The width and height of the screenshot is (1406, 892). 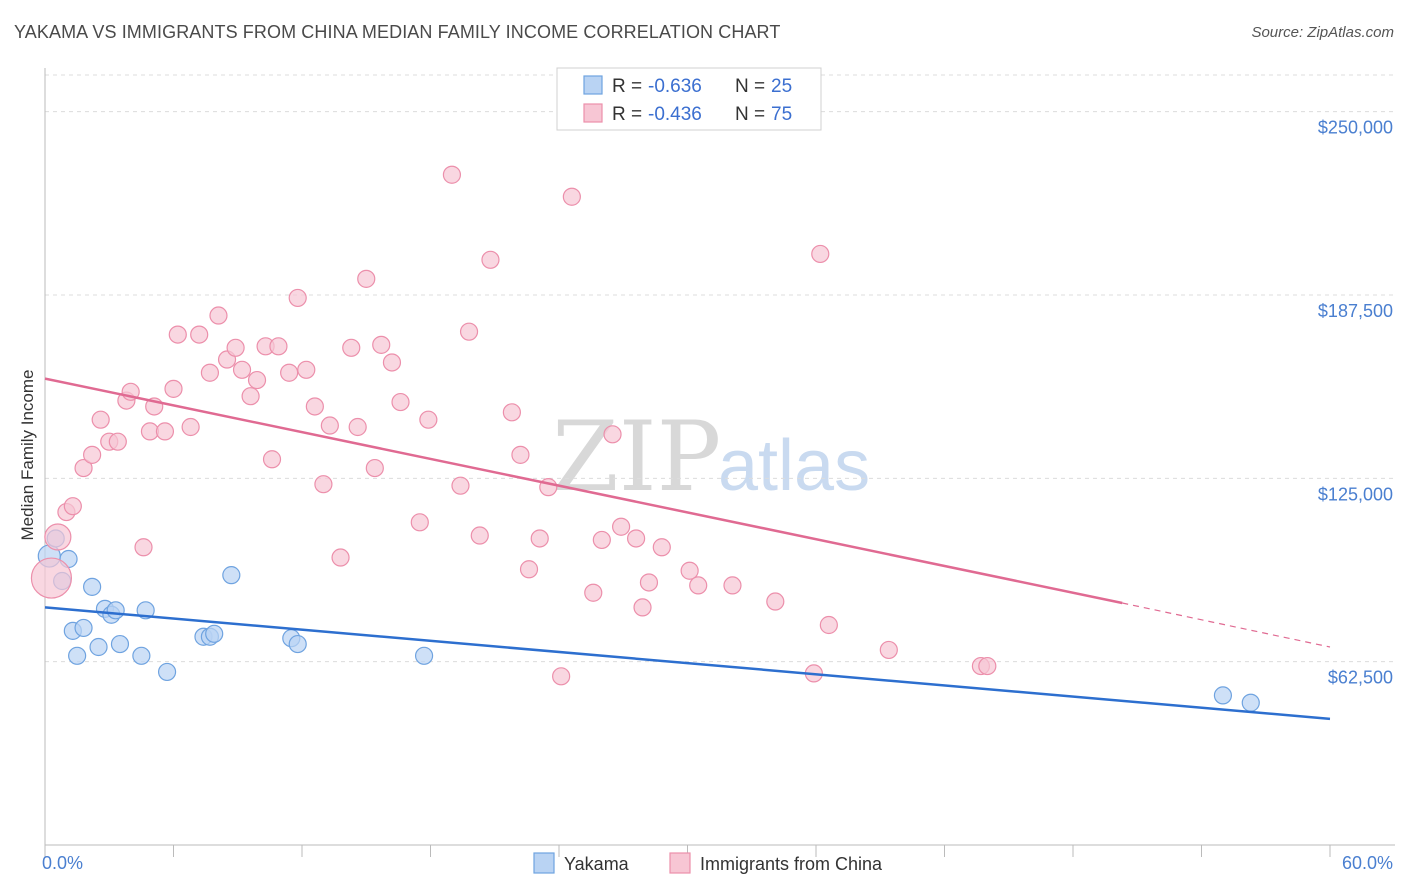 What do you see at coordinates (1355, 128) in the screenshot?
I see `y-tick-label: $250,000` at bounding box center [1355, 128].